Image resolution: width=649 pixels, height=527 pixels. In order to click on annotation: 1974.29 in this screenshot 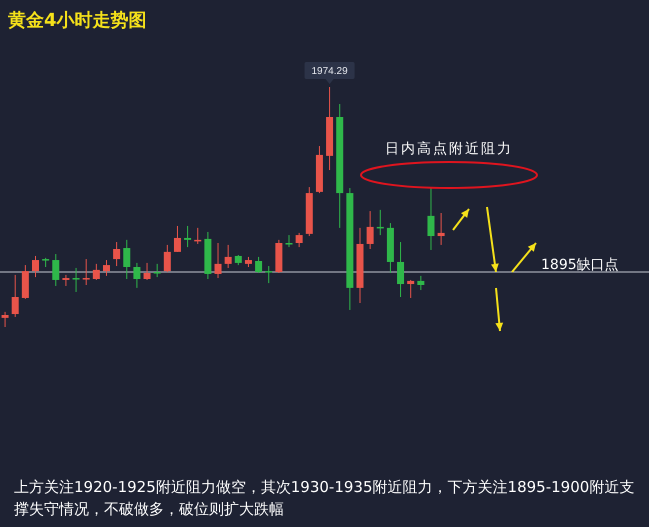, I will do `click(329, 71)`.